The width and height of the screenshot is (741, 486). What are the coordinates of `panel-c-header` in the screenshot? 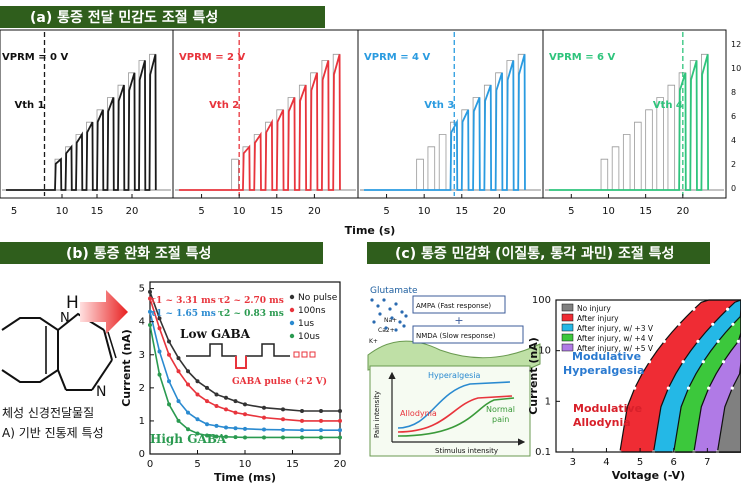 It's located at (538, 253).